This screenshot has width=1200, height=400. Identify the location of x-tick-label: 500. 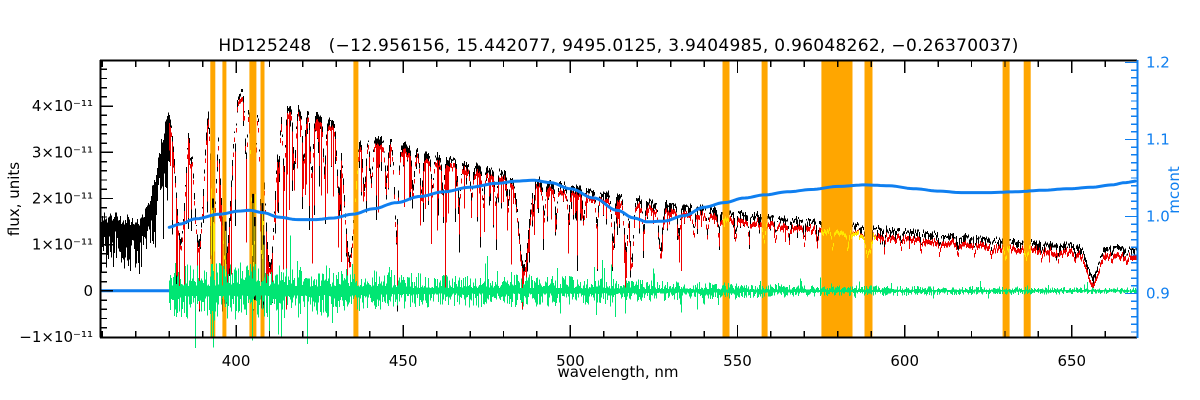
(570, 361).